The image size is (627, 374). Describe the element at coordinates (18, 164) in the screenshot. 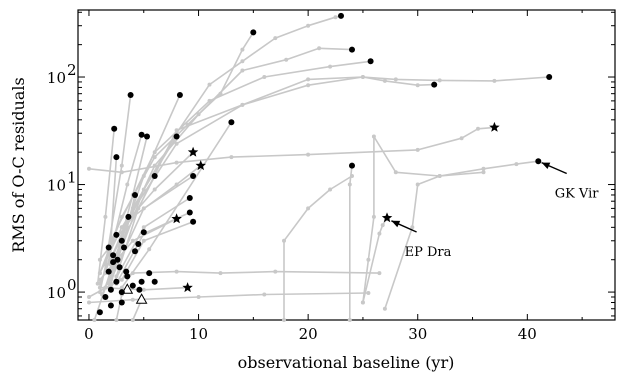

I see `y-axis-title: RMS of O-C residuals` at that location.